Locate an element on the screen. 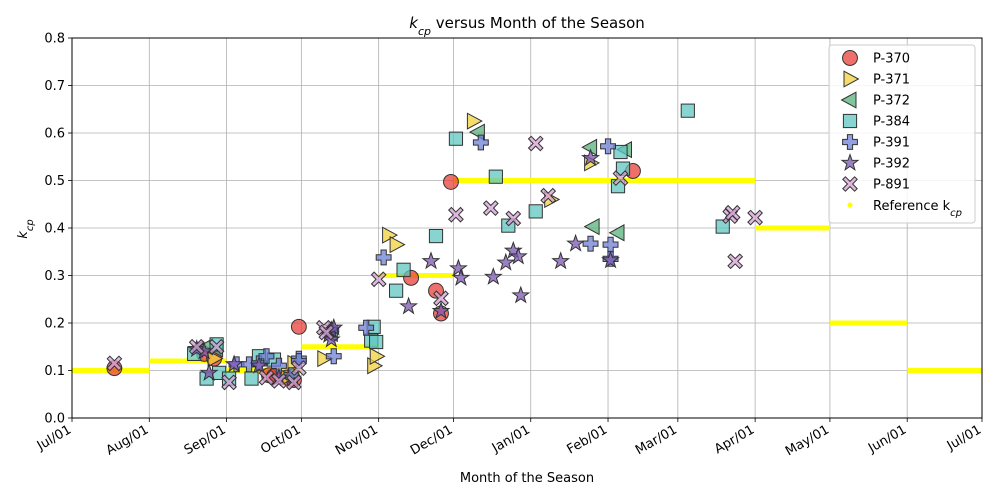 This screenshot has width=1000, height=500. legend-label-p-392: P-392 is located at coordinates (891, 164).